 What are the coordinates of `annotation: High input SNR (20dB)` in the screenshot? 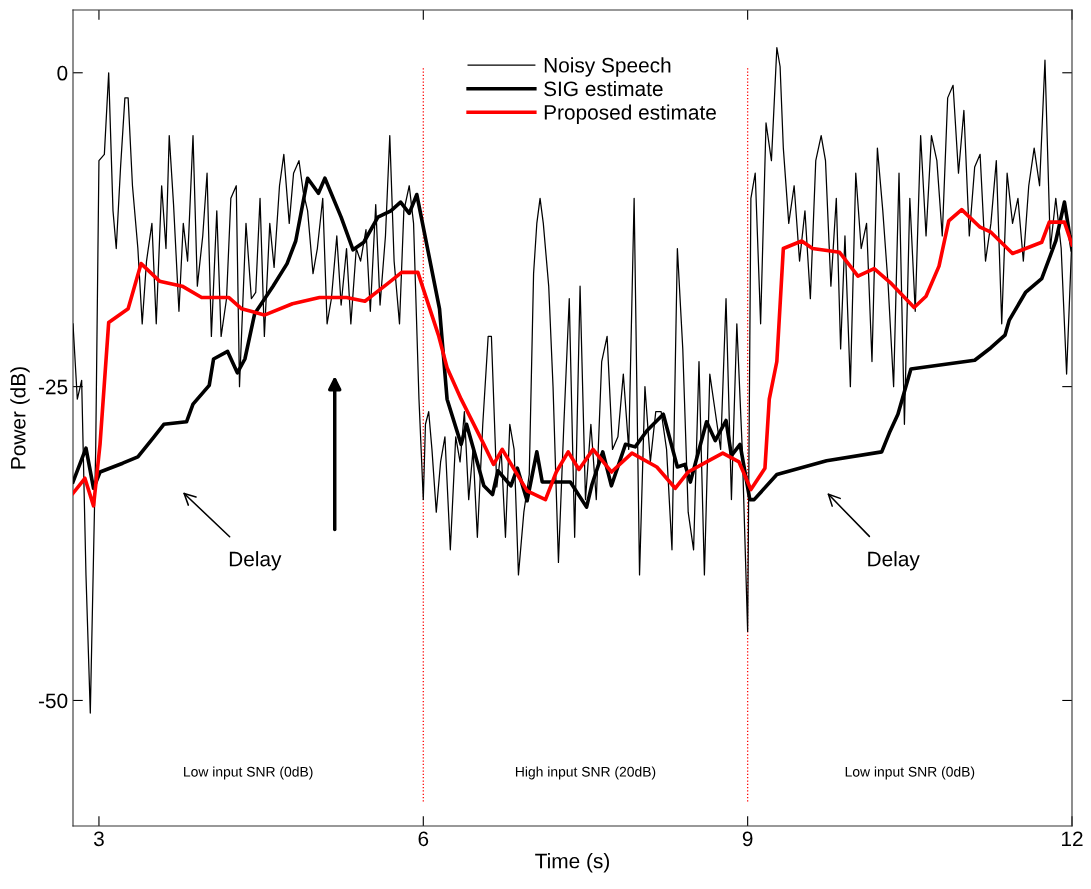 It's located at (585, 773).